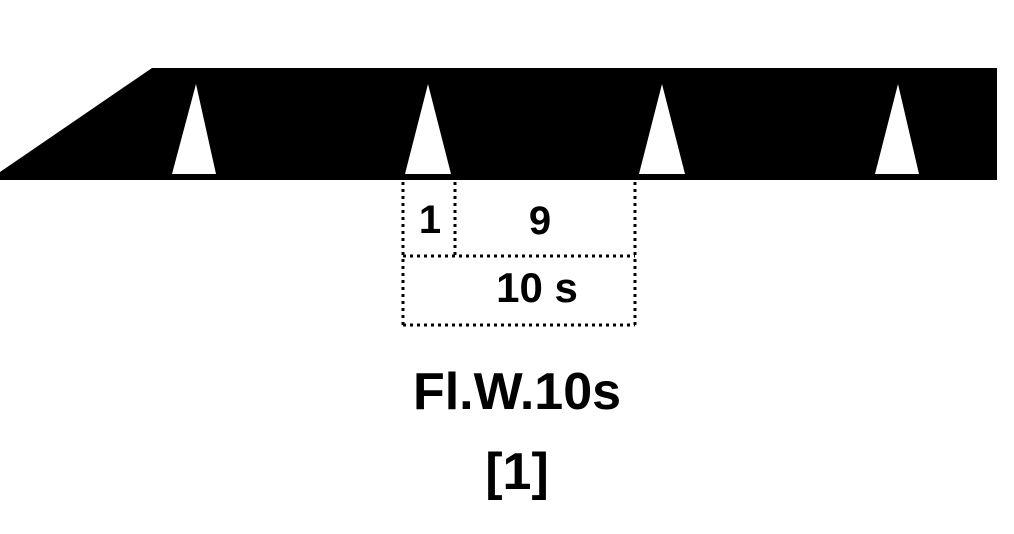  What do you see at coordinates (519, 254) in the screenshot?
I see `timing-brackets` at bounding box center [519, 254].